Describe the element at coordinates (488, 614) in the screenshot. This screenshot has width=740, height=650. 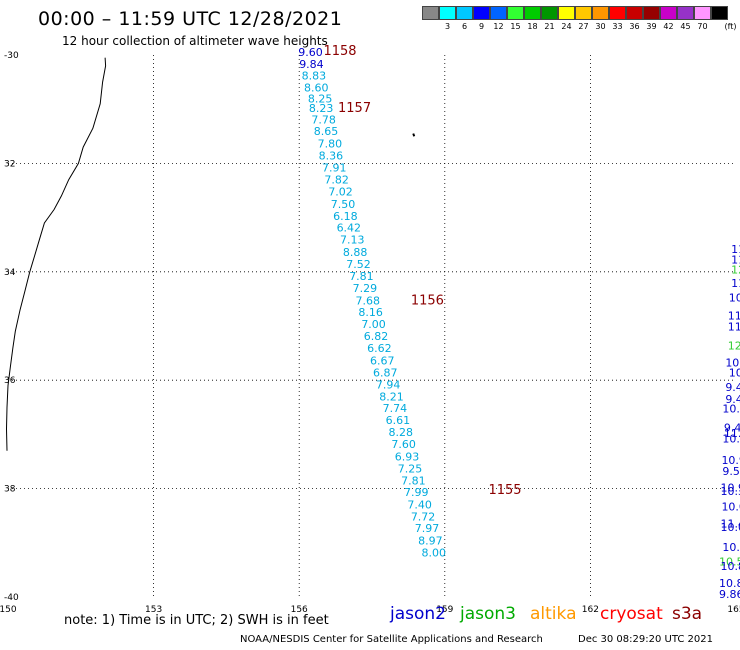
I see `satellite-jason3: jason3` at that location.